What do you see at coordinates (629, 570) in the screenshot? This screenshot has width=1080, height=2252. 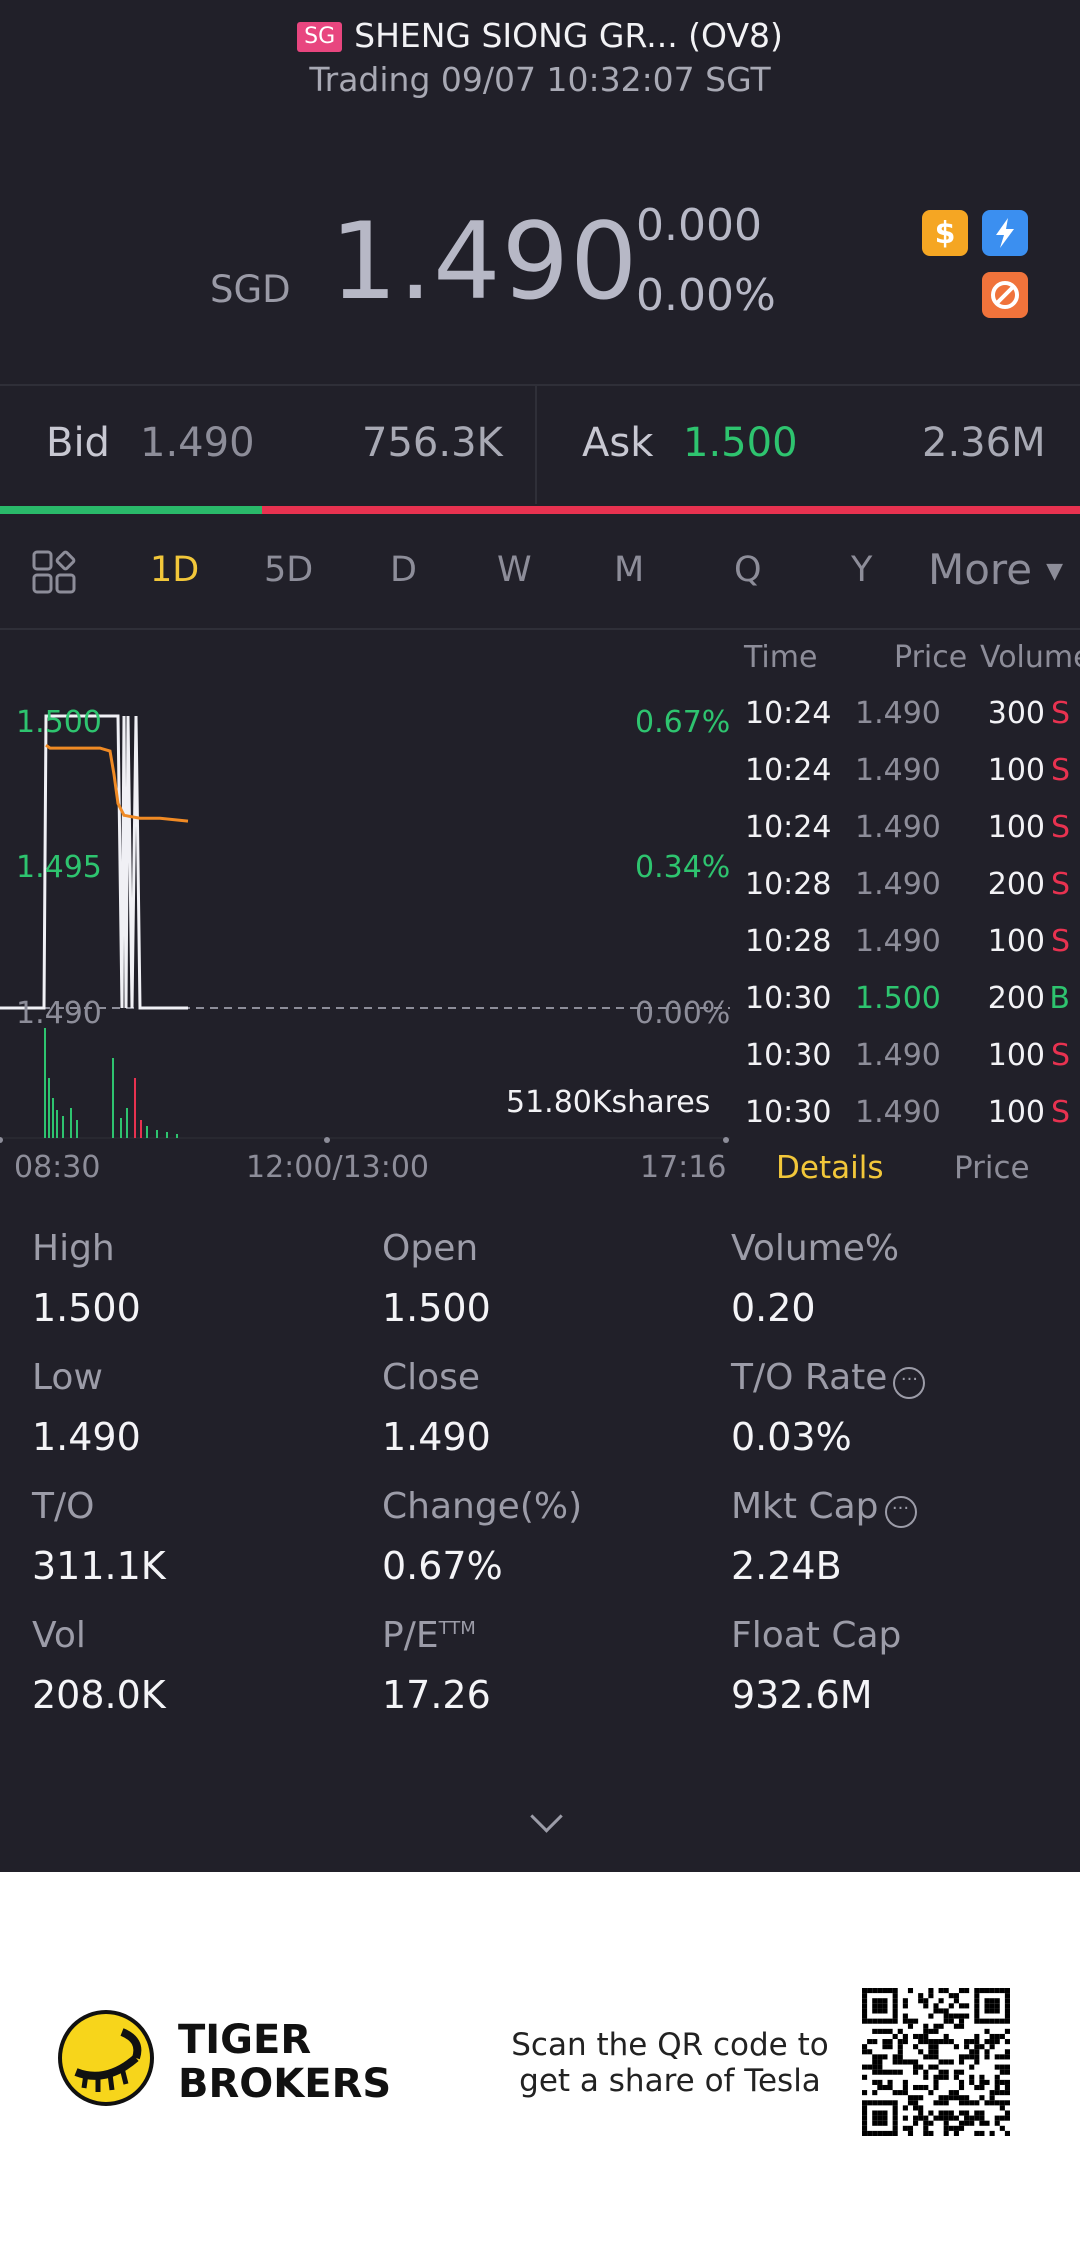 I see `tab-m: M` at bounding box center [629, 570].